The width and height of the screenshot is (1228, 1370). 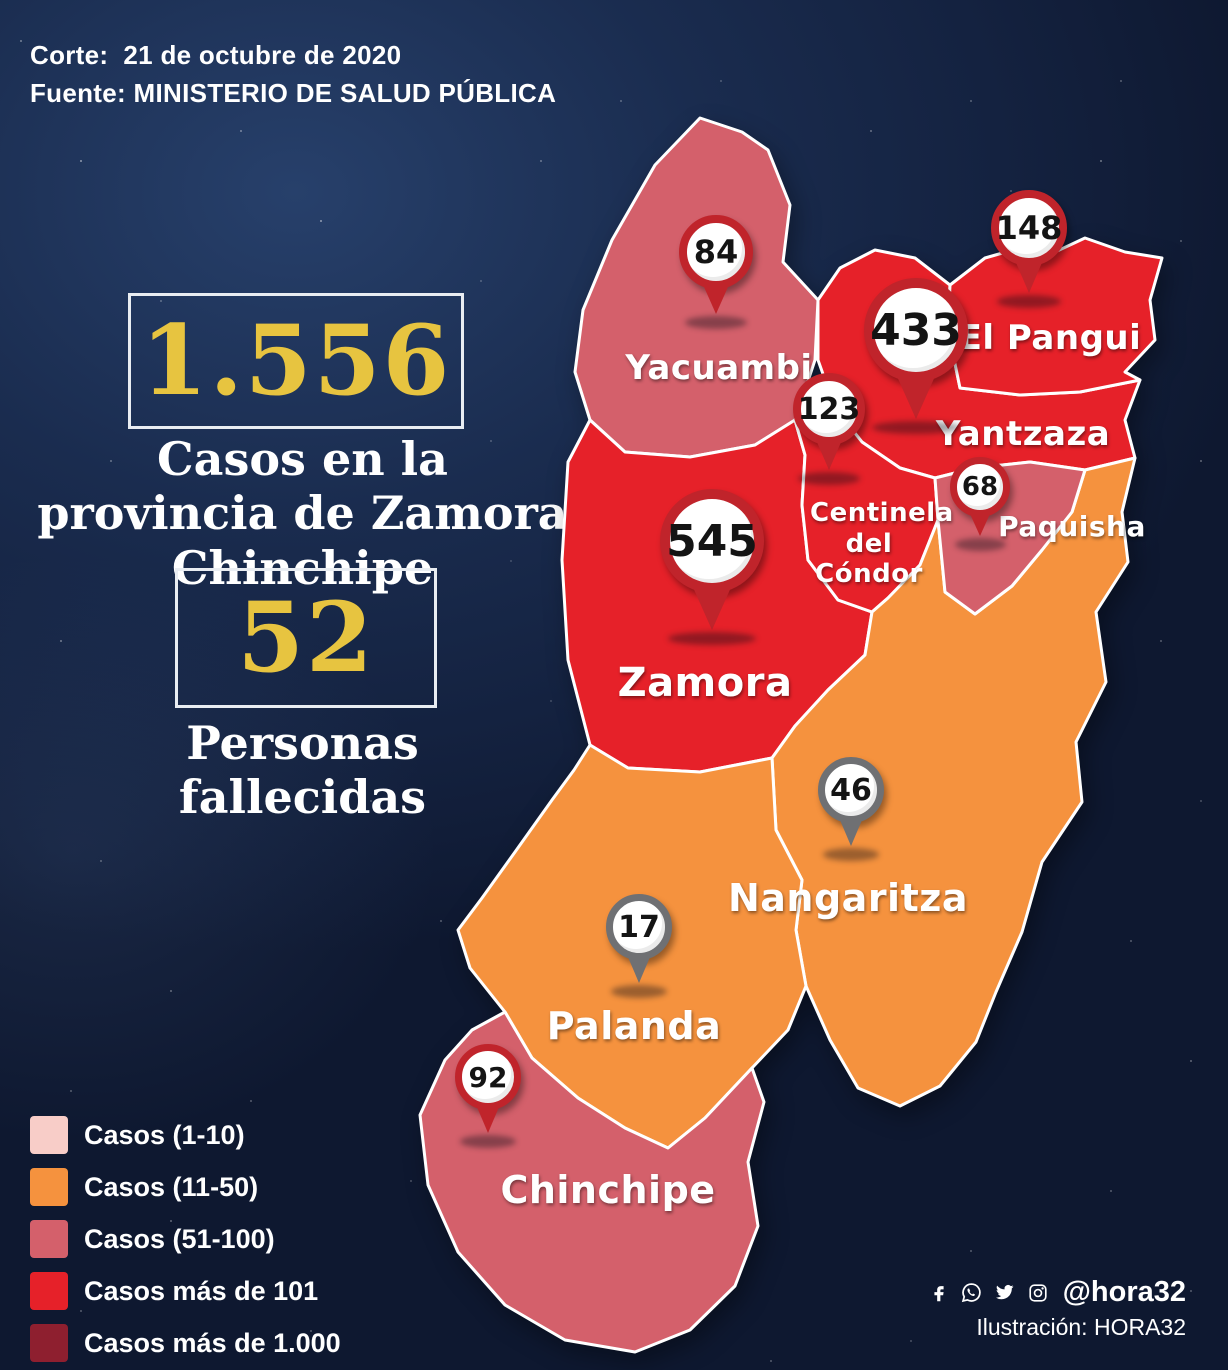 I want to click on pin-bubble: 92, so click(x=488, y=1077).